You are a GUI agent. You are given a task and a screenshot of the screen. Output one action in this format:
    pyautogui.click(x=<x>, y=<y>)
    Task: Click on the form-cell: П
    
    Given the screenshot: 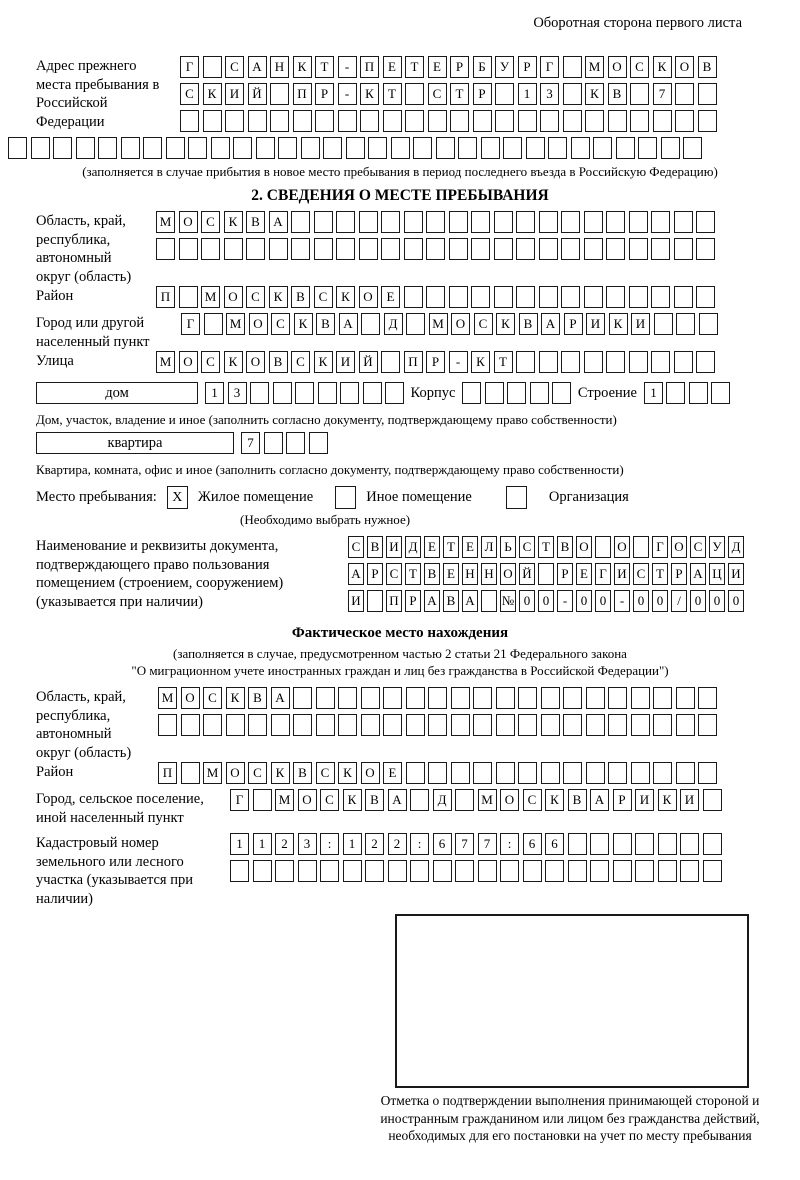 What is the action you would take?
    pyautogui.click(x=302, y=94)
    